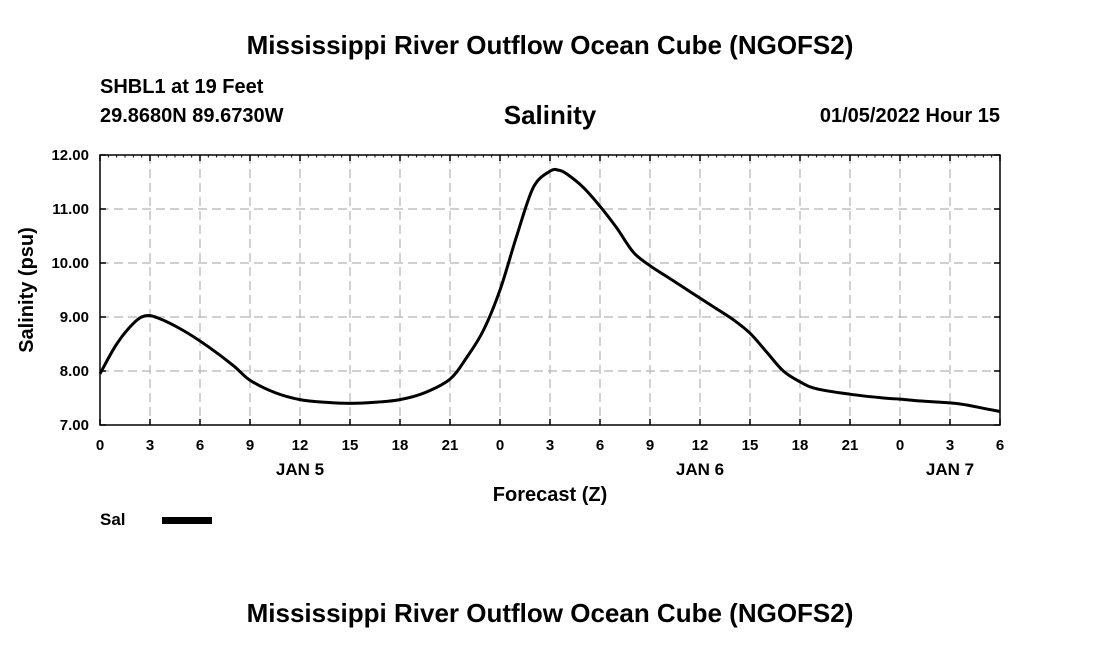  Describe the element at coordinates (74, 425) in the screenshot. I see `y-tick-label: 7.00` at that location.